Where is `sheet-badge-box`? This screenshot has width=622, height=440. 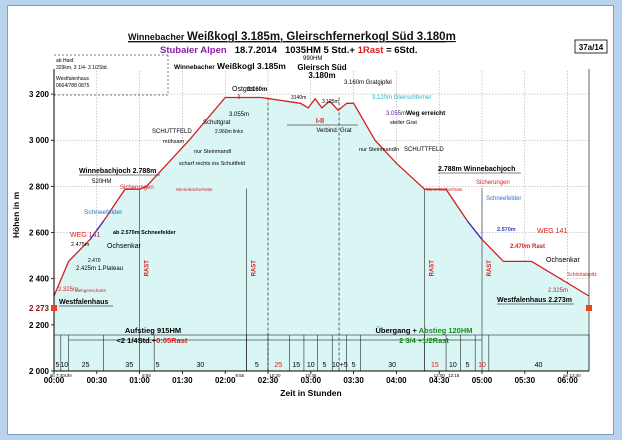 sheet-badge-box is located at coordinates (591, 46).